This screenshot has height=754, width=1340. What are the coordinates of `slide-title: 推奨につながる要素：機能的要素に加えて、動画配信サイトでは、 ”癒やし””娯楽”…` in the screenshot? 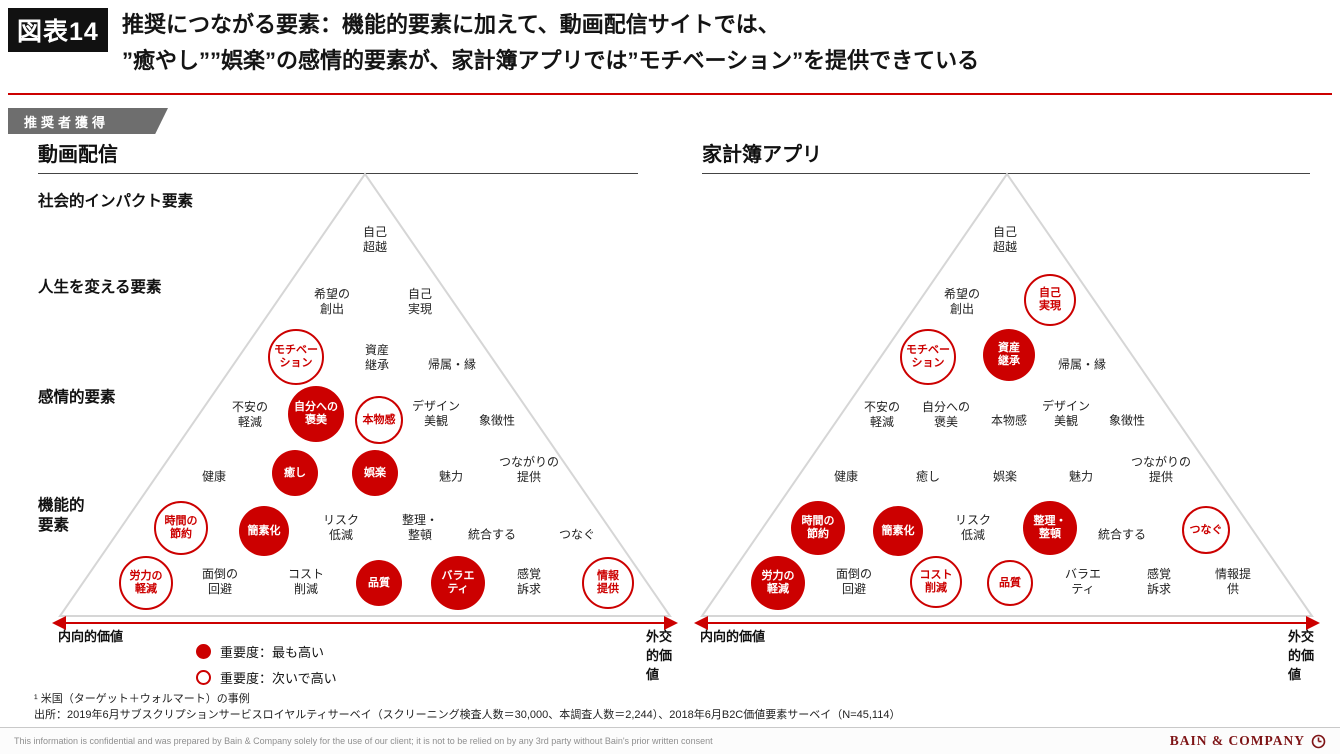 It's located at (550, 42).